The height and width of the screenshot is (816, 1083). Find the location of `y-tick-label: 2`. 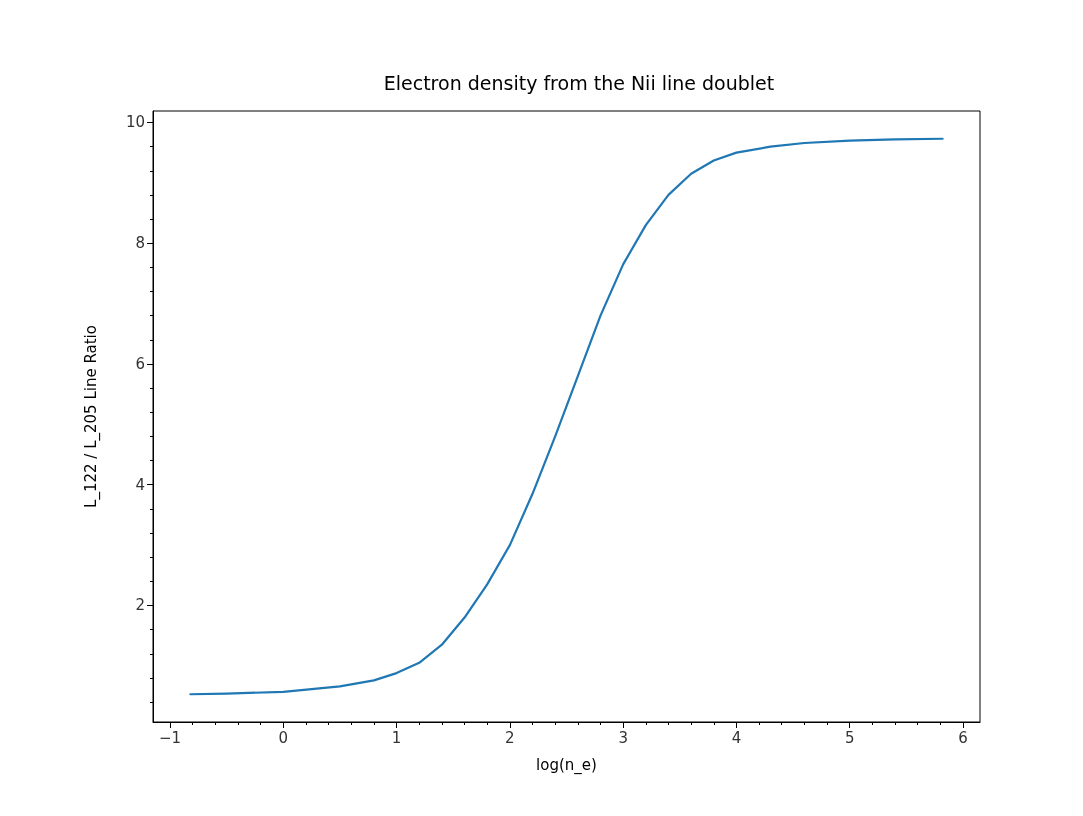

y-tick-label: 2 is located at coordinates (140, 605).